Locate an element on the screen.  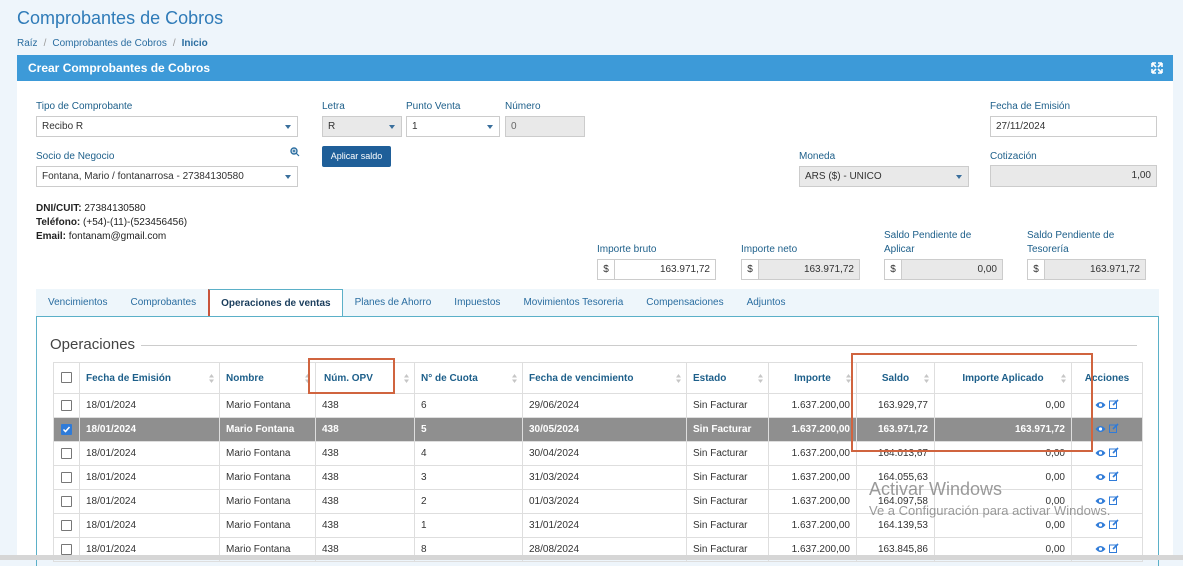
contact-value: 27384130580 is located at coordinates (115, 208).